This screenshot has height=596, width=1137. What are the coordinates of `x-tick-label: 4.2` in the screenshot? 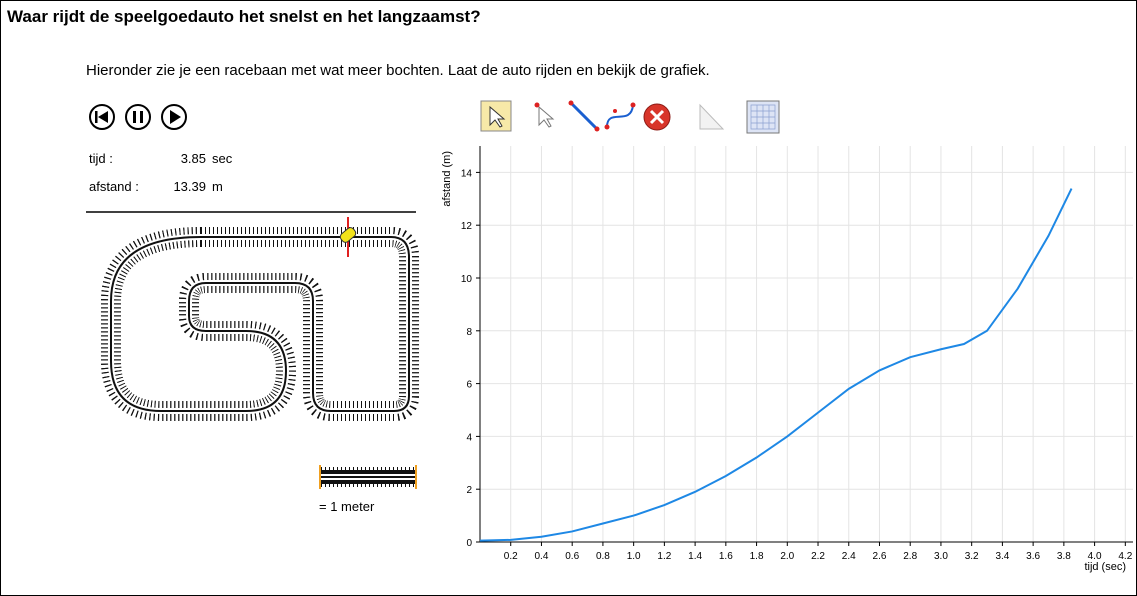 It's located at (1125, 556).